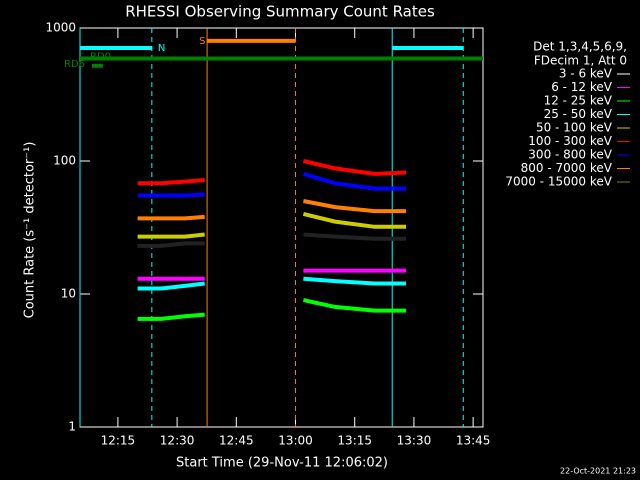 The width and height of the screenshot is (640, 480). I want to click on x-axis-label: Start Time (29-Nov-11 12:06:02), so click(282, 463).